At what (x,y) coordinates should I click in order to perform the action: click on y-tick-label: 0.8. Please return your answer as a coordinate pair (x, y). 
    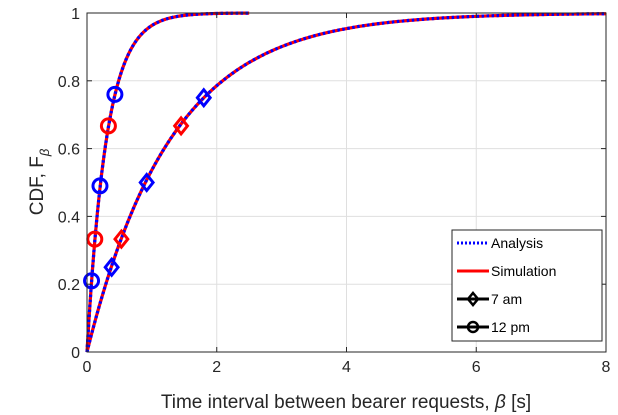
    Looking at the image, I should click on (69, 82).